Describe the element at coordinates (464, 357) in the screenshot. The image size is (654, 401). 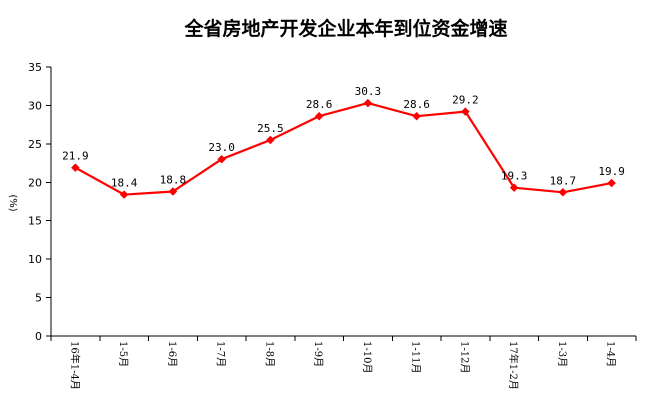
I see `x-tick-label: 1-12月` at that location.